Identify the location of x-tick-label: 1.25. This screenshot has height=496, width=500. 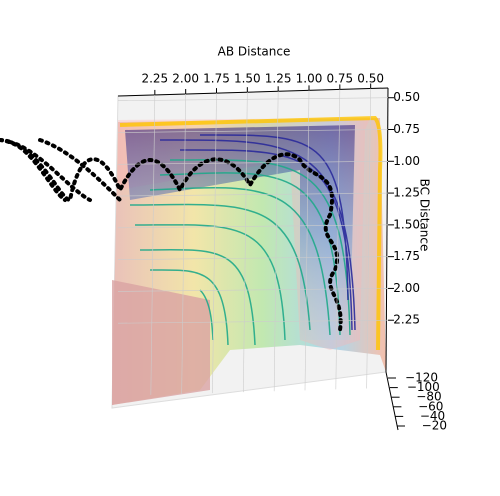
(278, 79).